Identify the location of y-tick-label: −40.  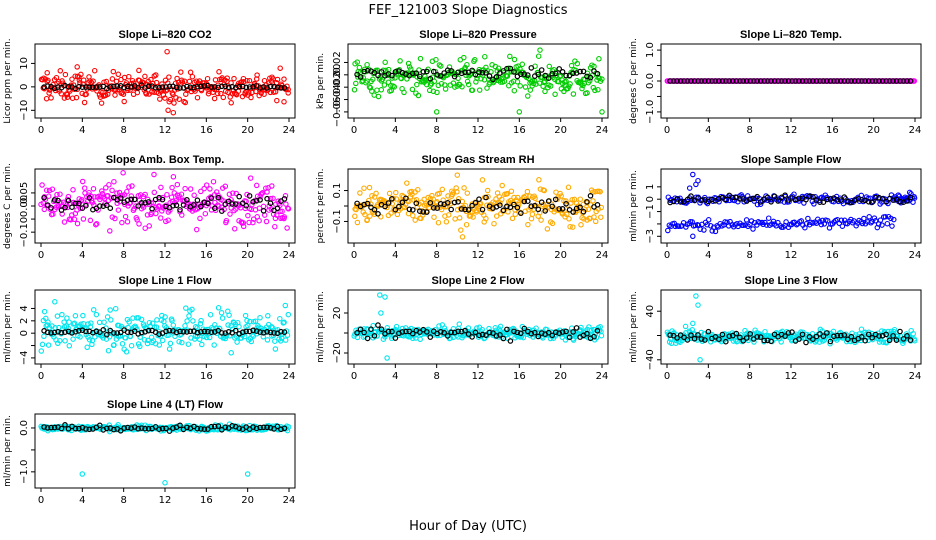
(650, 359).